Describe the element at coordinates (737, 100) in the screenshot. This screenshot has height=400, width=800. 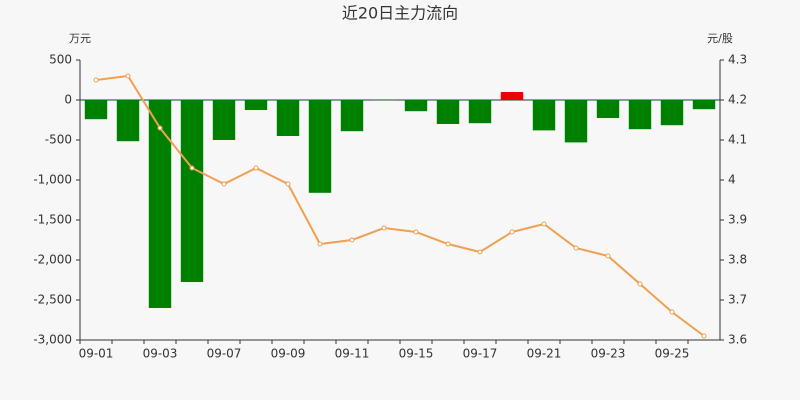
I see `y2-tick-label: 4.2` at that location.